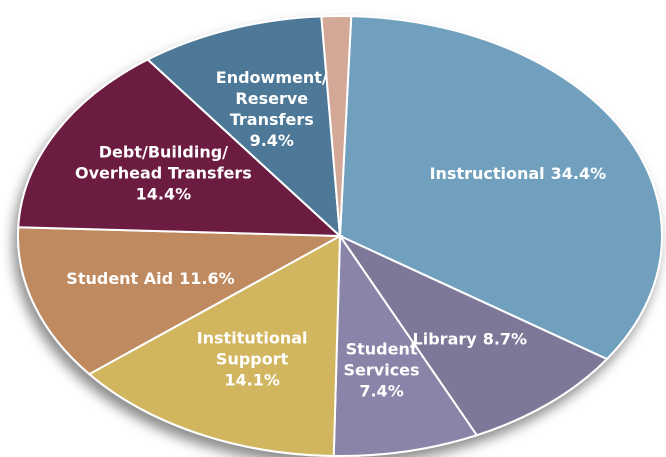  Describe the element at coordinates (505, 338) in the screenshot. I see `slice-value: 8.7%` at that location.